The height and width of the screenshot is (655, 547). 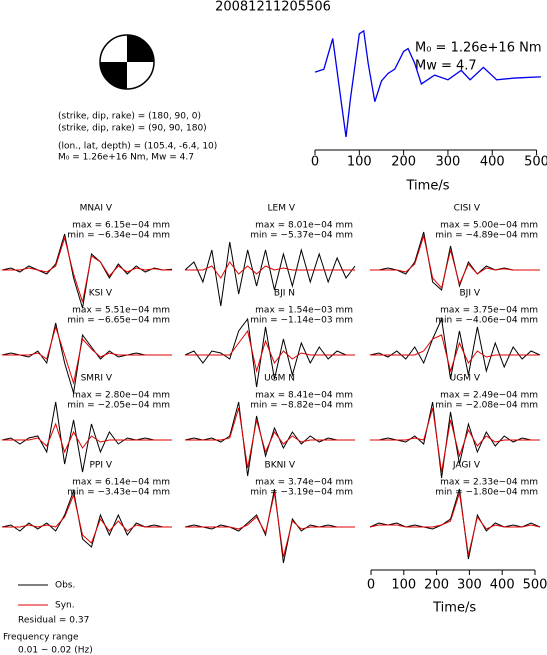 I want to click on beachball, so click(x=127, y=62).